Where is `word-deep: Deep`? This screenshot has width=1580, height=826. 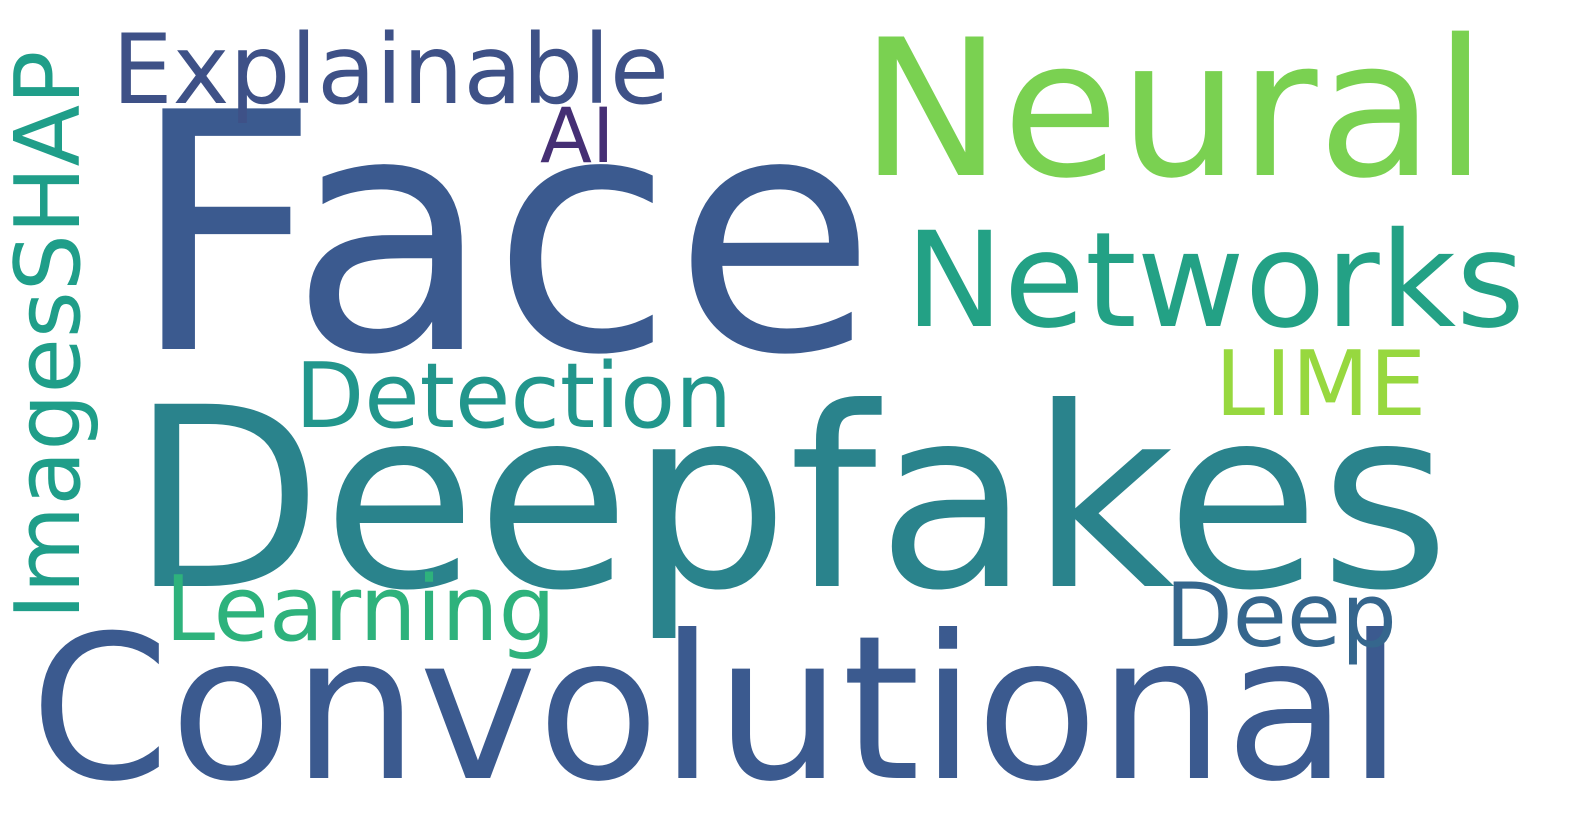 word-deep: Deep is located at coordinates (1281, 615).